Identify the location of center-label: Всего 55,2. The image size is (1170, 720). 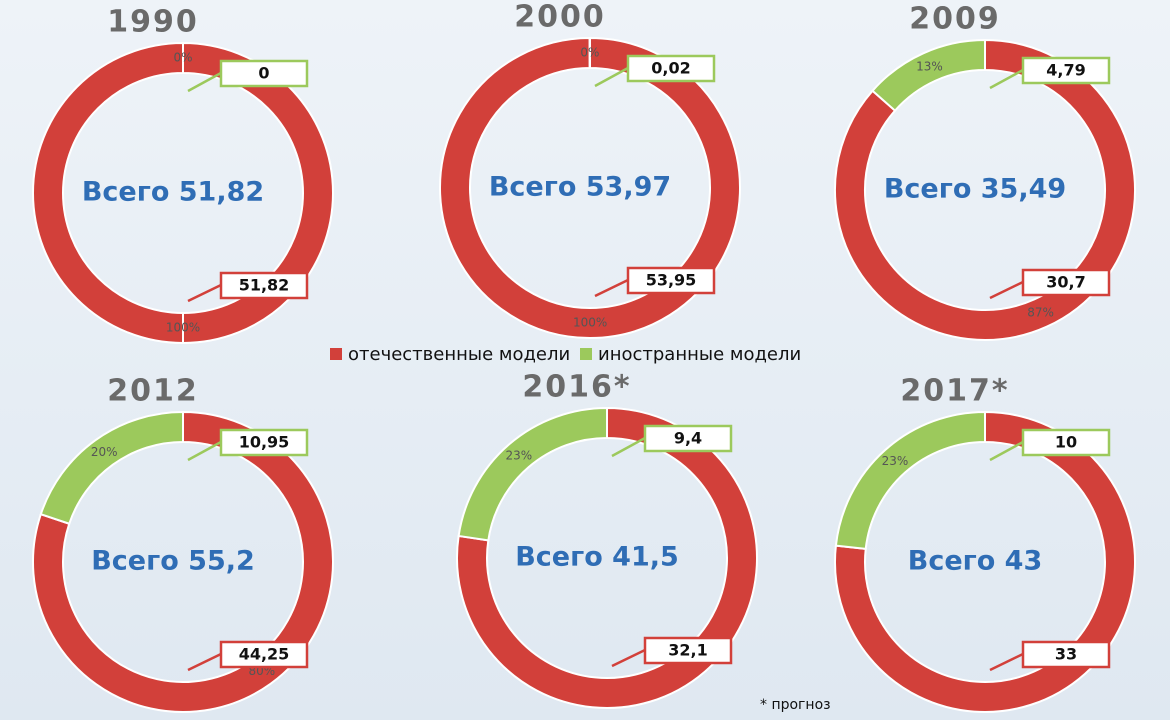
(173, 561).